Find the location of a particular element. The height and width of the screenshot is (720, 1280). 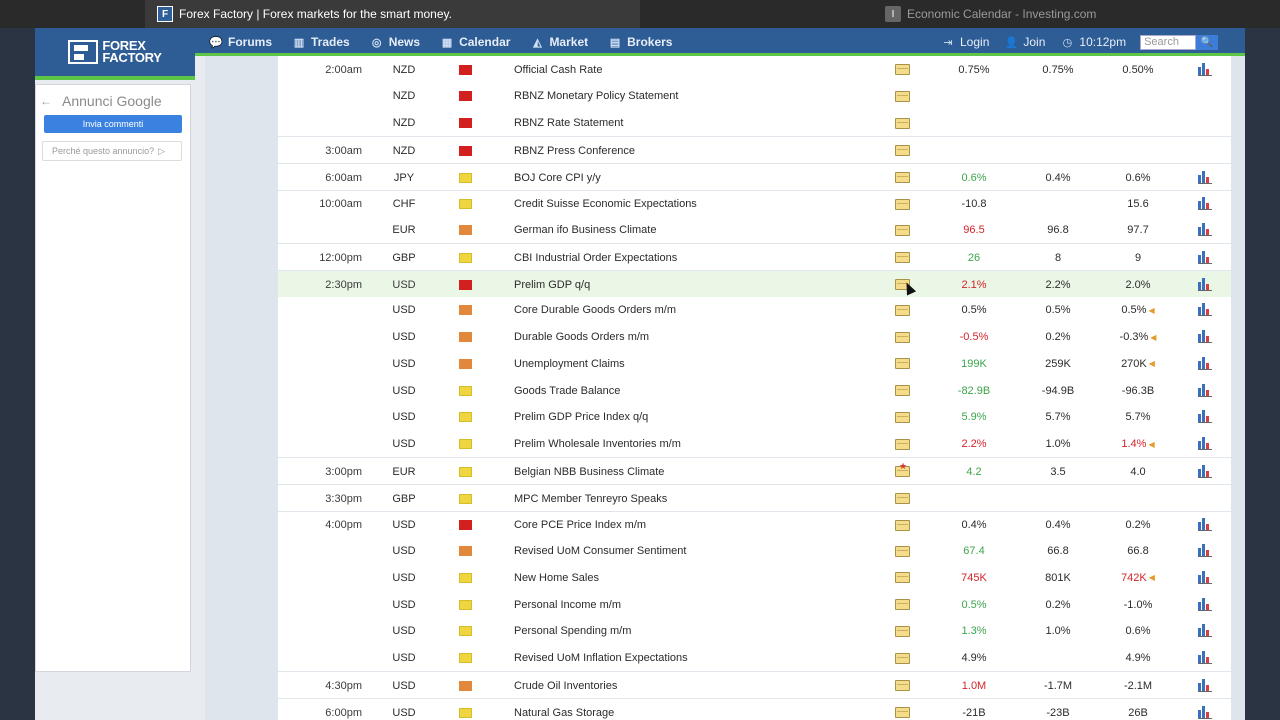

event-title: Core Durable Goods Orders m/m is located at coordinates (595, 310).